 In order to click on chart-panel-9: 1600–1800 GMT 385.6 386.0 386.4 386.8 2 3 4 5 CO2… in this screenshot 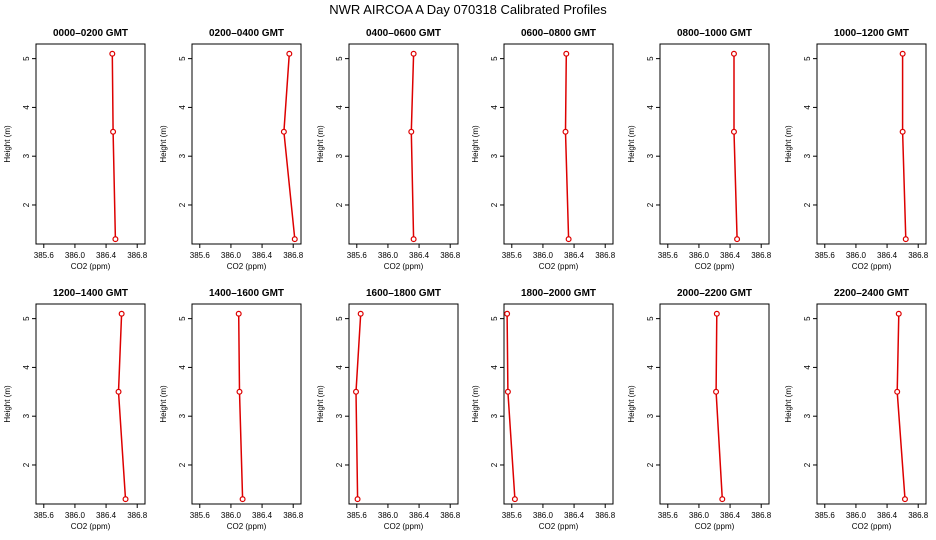, I will do `click(388, 409)`.